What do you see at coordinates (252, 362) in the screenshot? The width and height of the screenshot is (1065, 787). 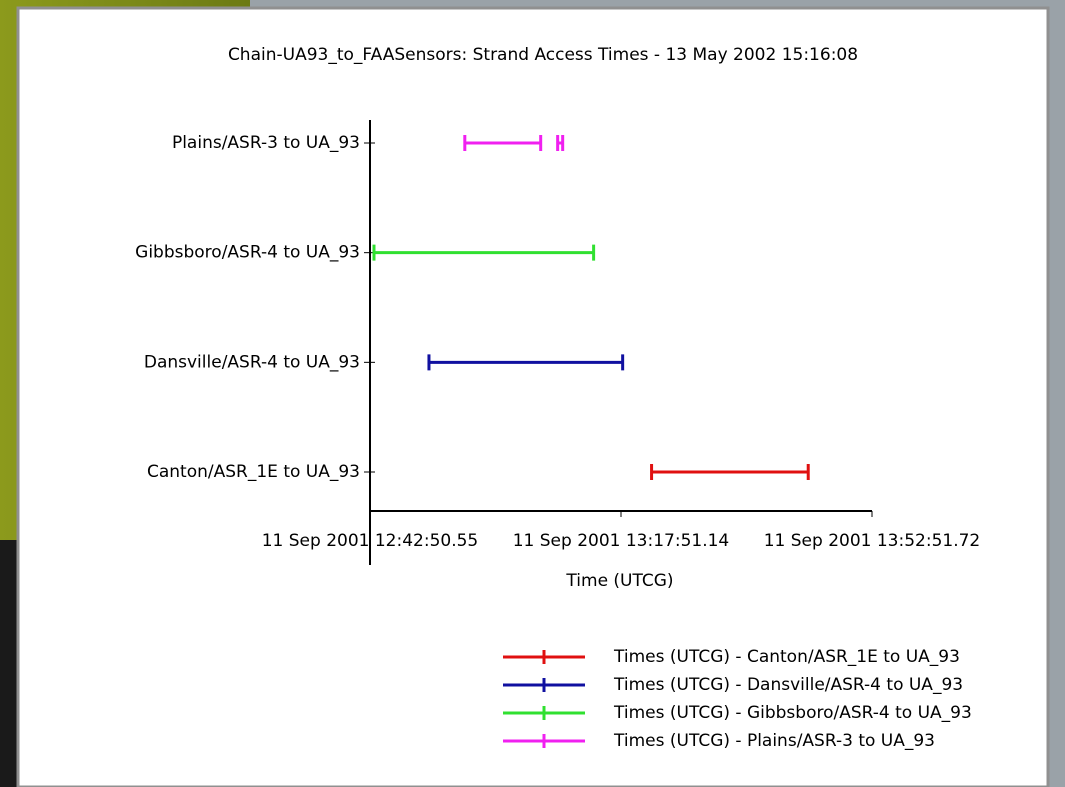 I see `y-tick-label: Dansville/ASR-4 to UA_93` at bounding box center [252, 362].